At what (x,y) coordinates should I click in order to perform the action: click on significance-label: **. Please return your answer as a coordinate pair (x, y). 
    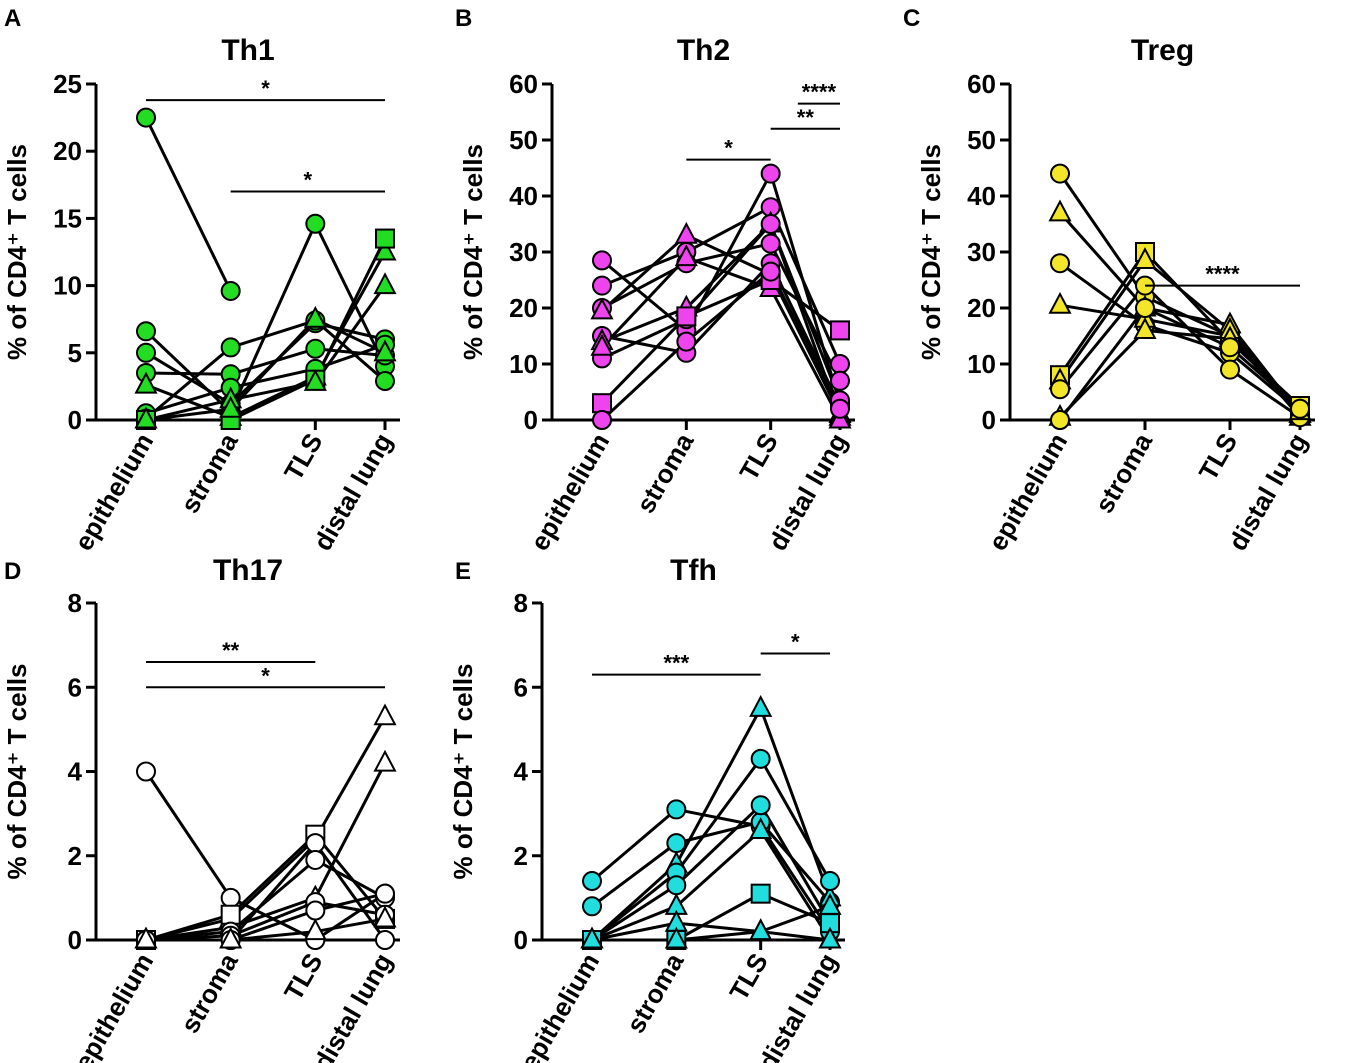
    Looking at the image, I should click on (806, 117).